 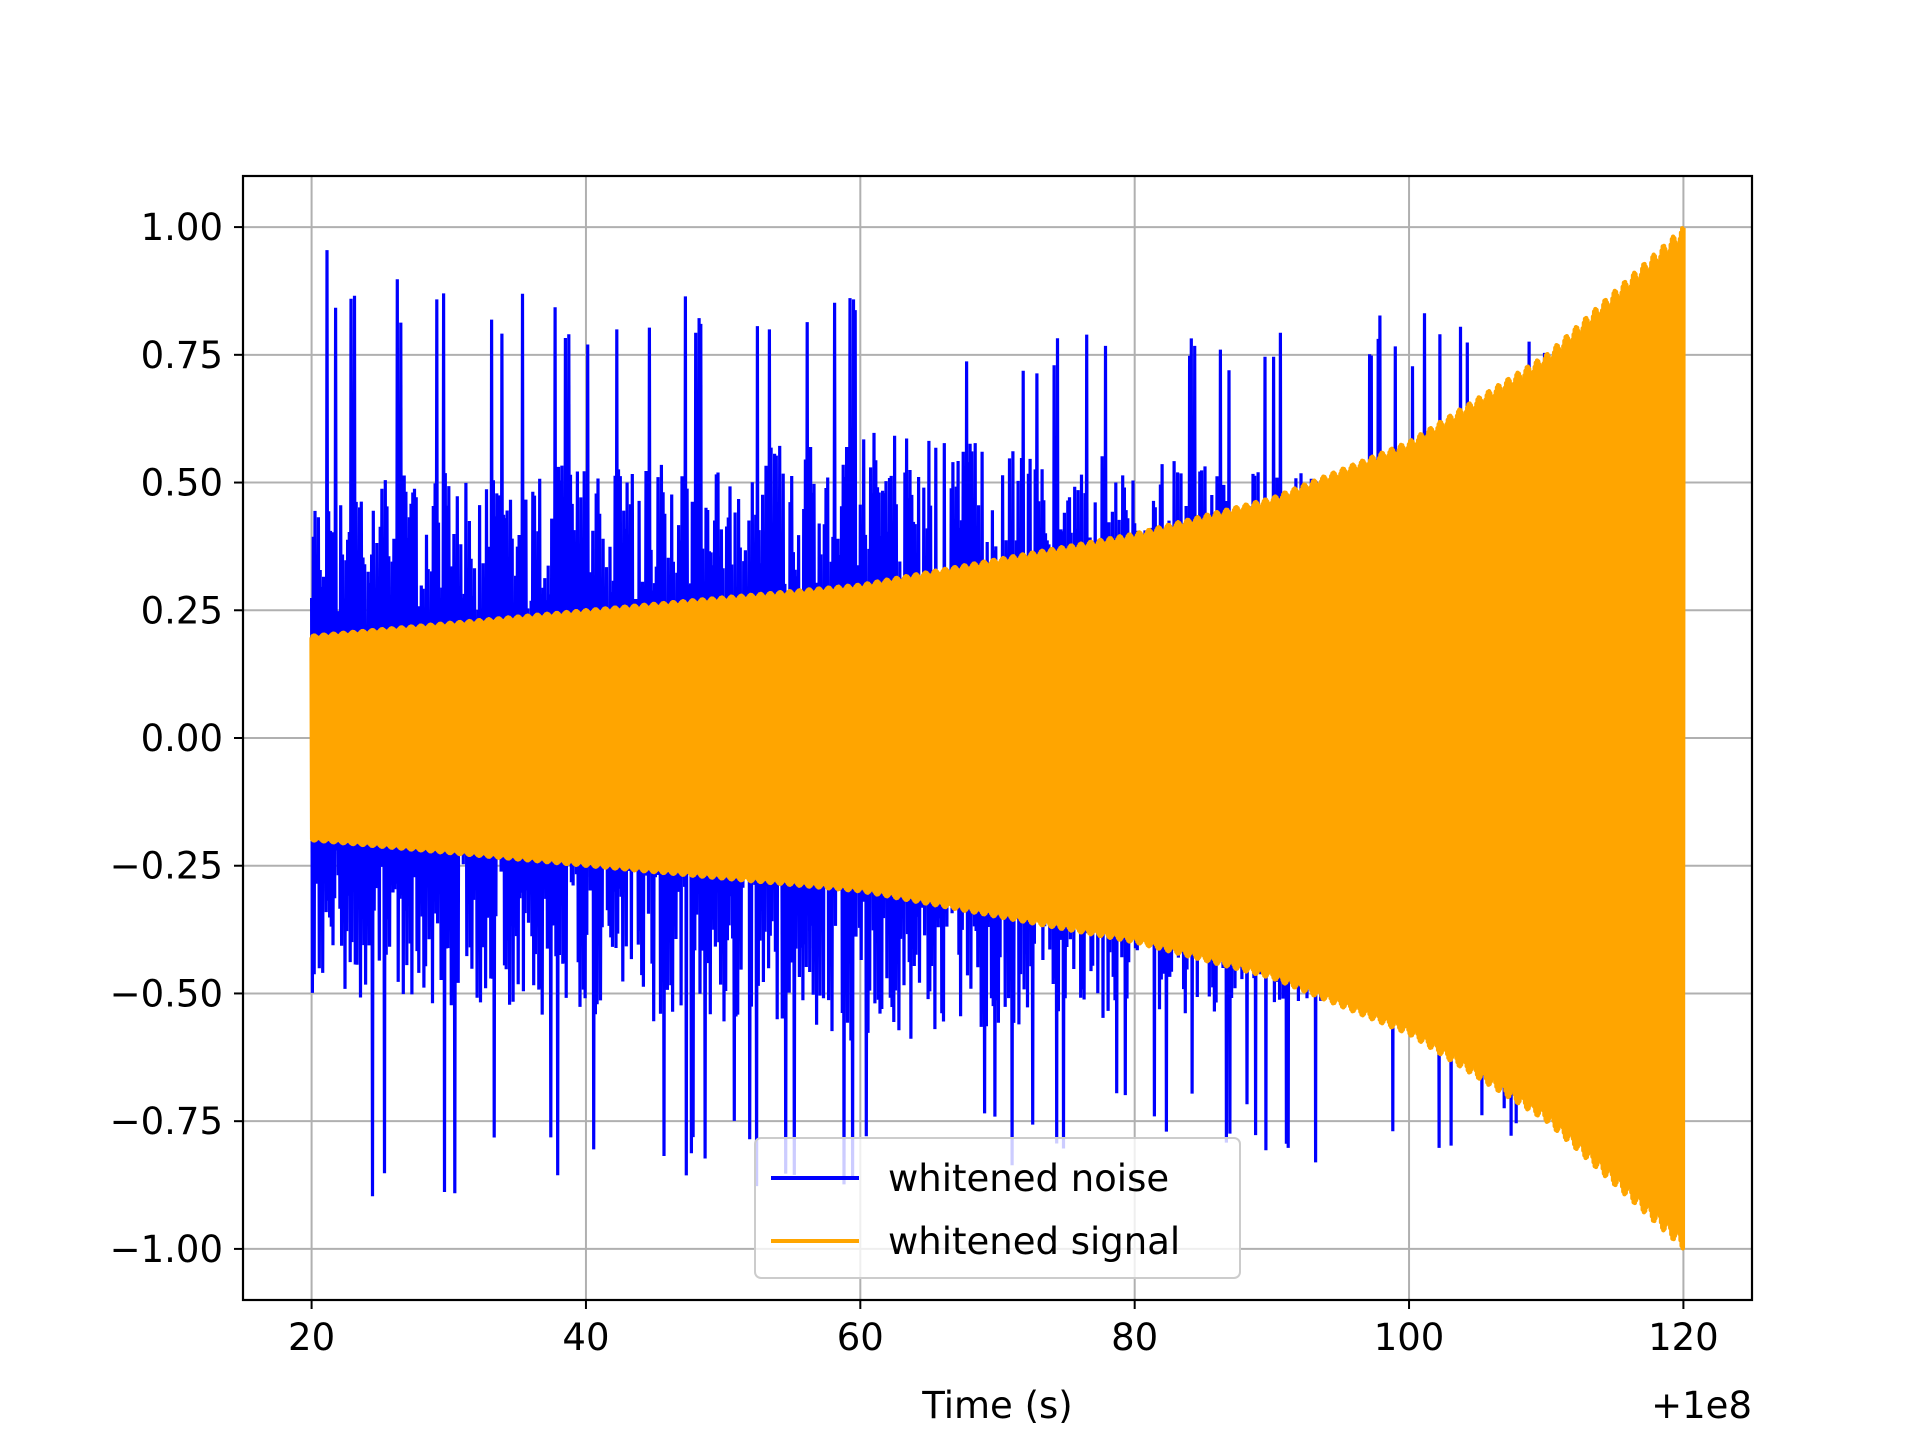 I want to click on legend: whitened noise whitened signal, so click(x=997, y=1208).